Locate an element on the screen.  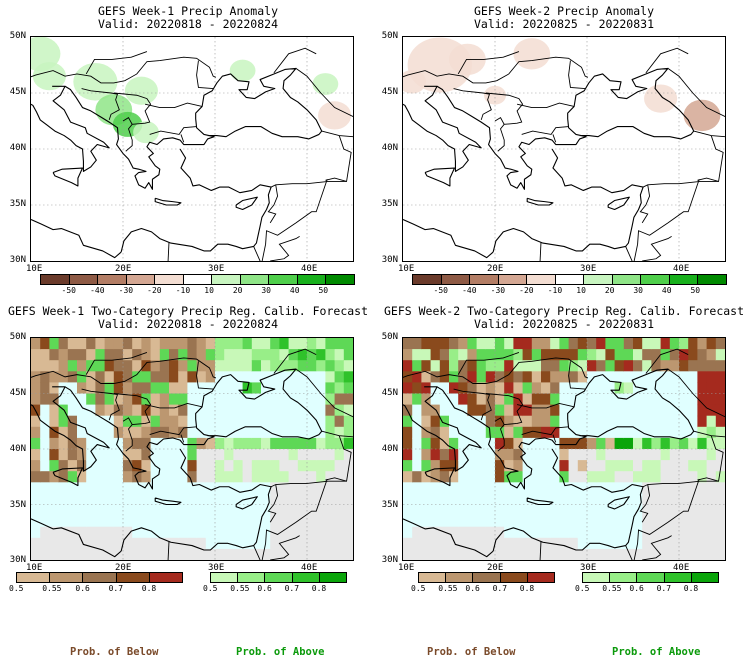
lat-label: 35N is located at coordinates (17, 505).